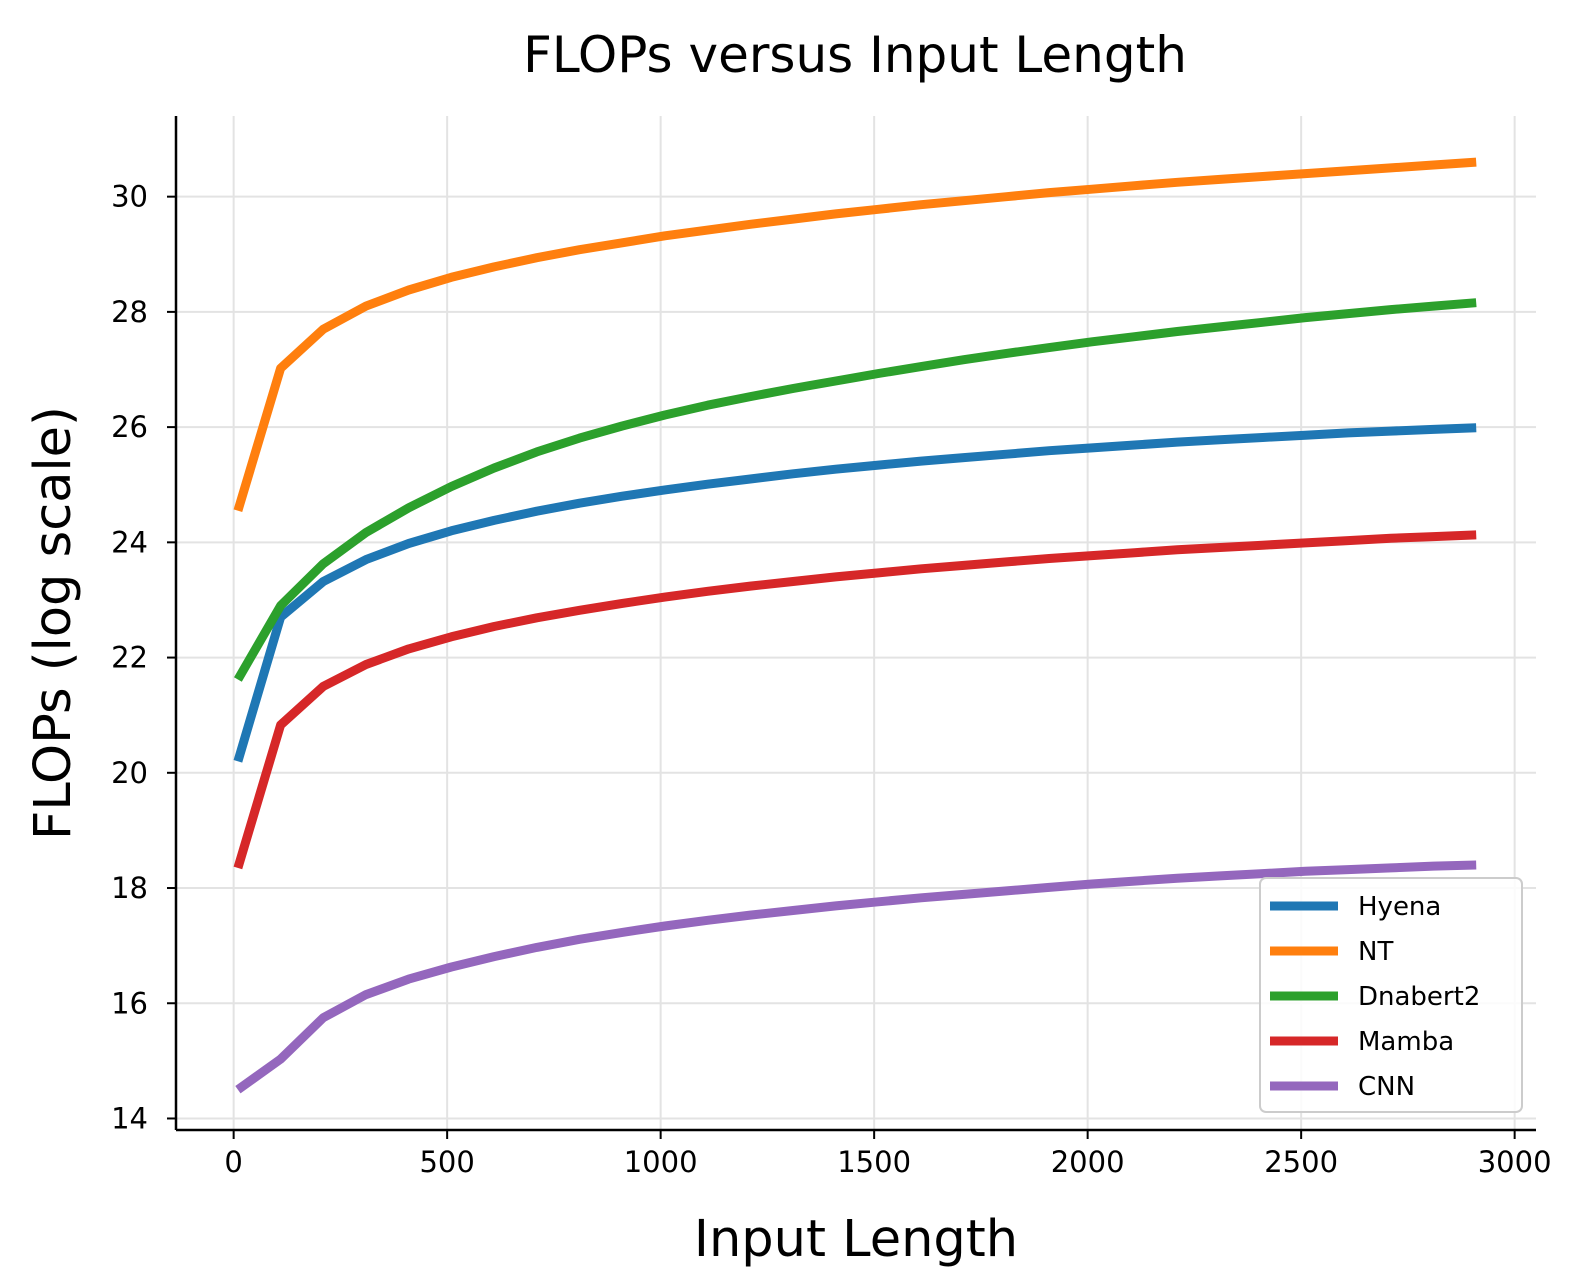  I want to click on x-axis-label: Input Length, so click(856, 1239).